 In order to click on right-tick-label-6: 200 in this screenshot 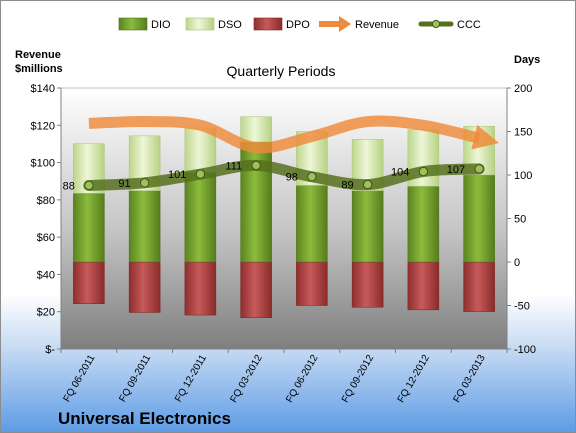, I will do `click(523, 89)`.